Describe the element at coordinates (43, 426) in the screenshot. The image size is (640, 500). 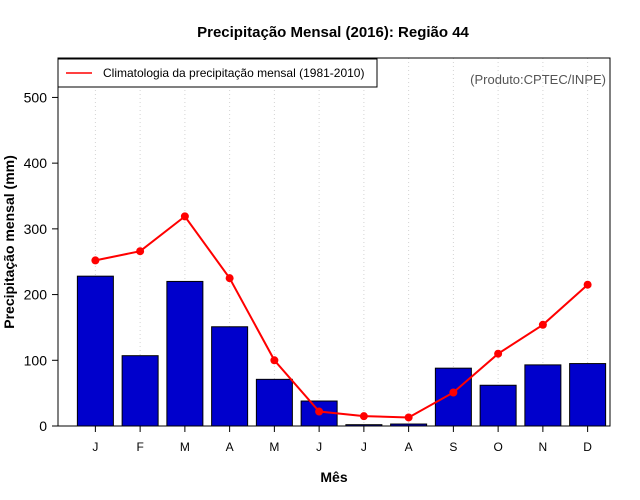
I see `y-tick-label: 0` at that location.